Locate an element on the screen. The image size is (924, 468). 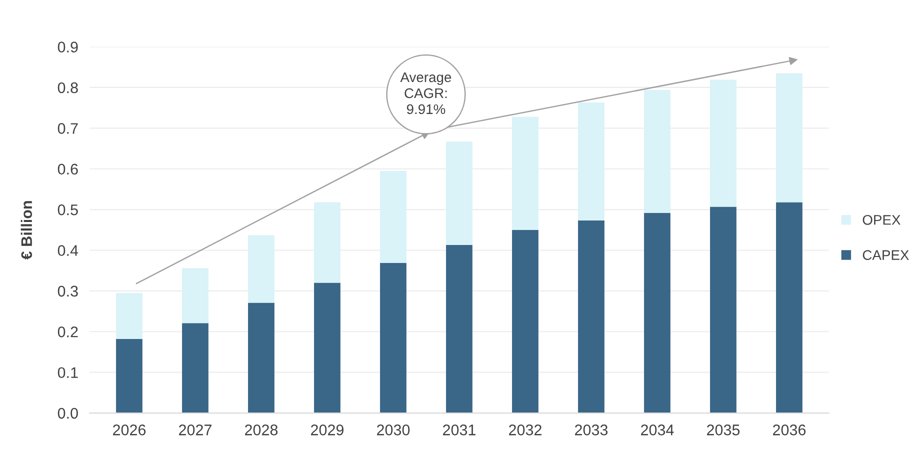
x-tick-label: 2033 is located at coordinates (591, 430).